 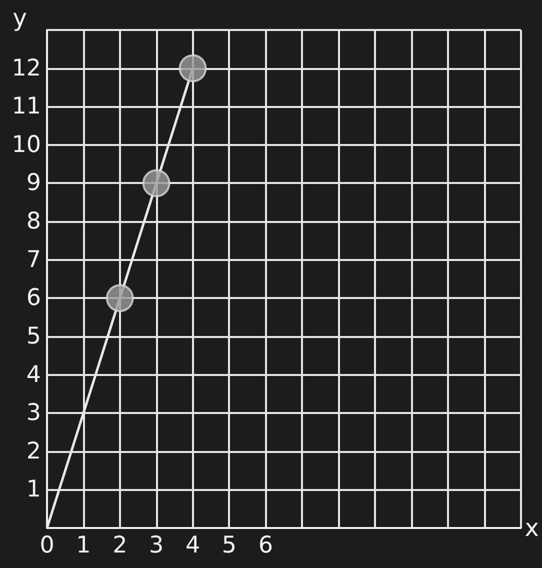 What do you see at coordinates (120, 545) in the screenshot?
I see `x-tick-label: 2` at bounding box center [120, 545].